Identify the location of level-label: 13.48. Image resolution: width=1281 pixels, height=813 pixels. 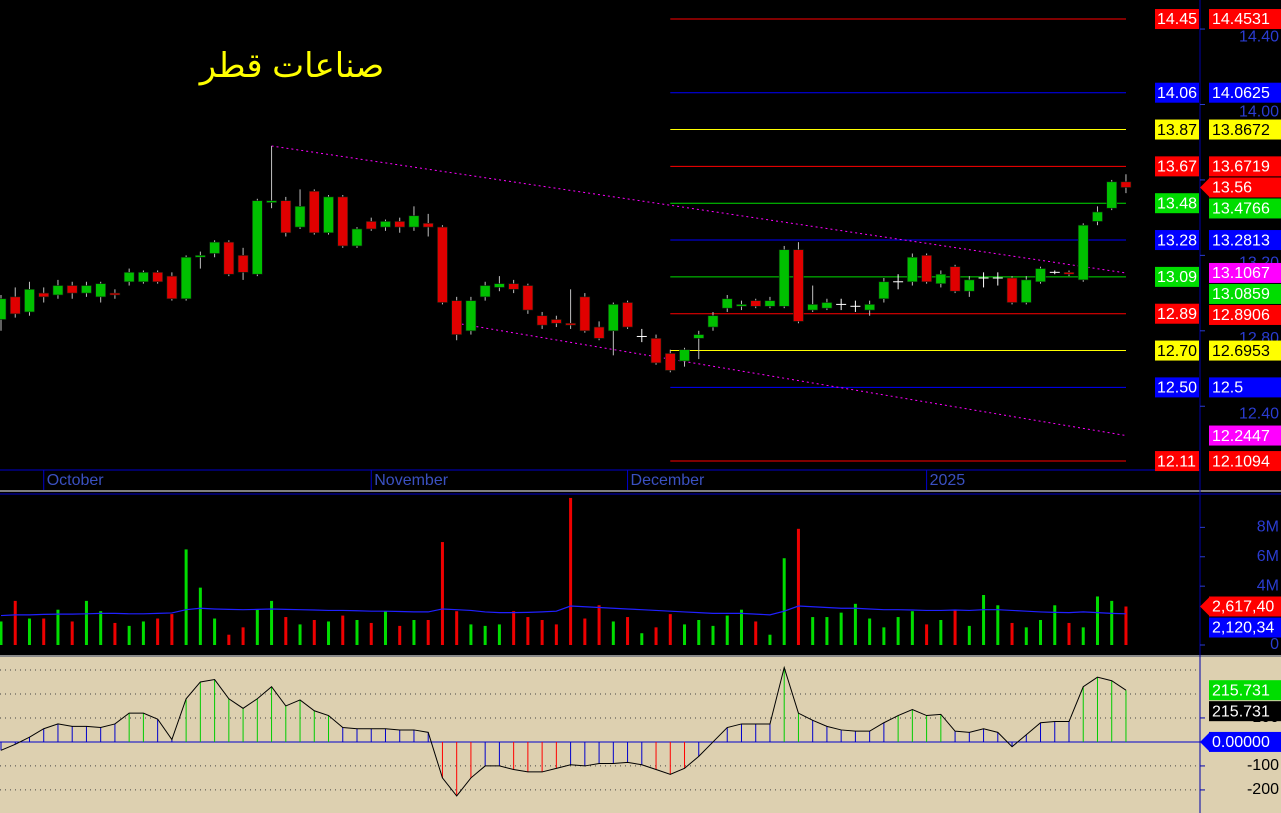
(1177, 203).